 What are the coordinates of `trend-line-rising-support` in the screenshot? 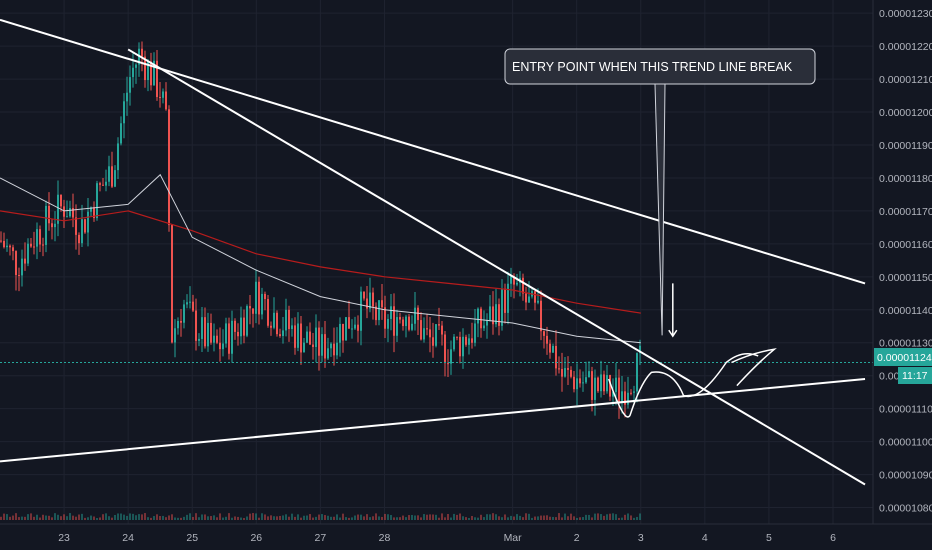 It's located at (433, 420).